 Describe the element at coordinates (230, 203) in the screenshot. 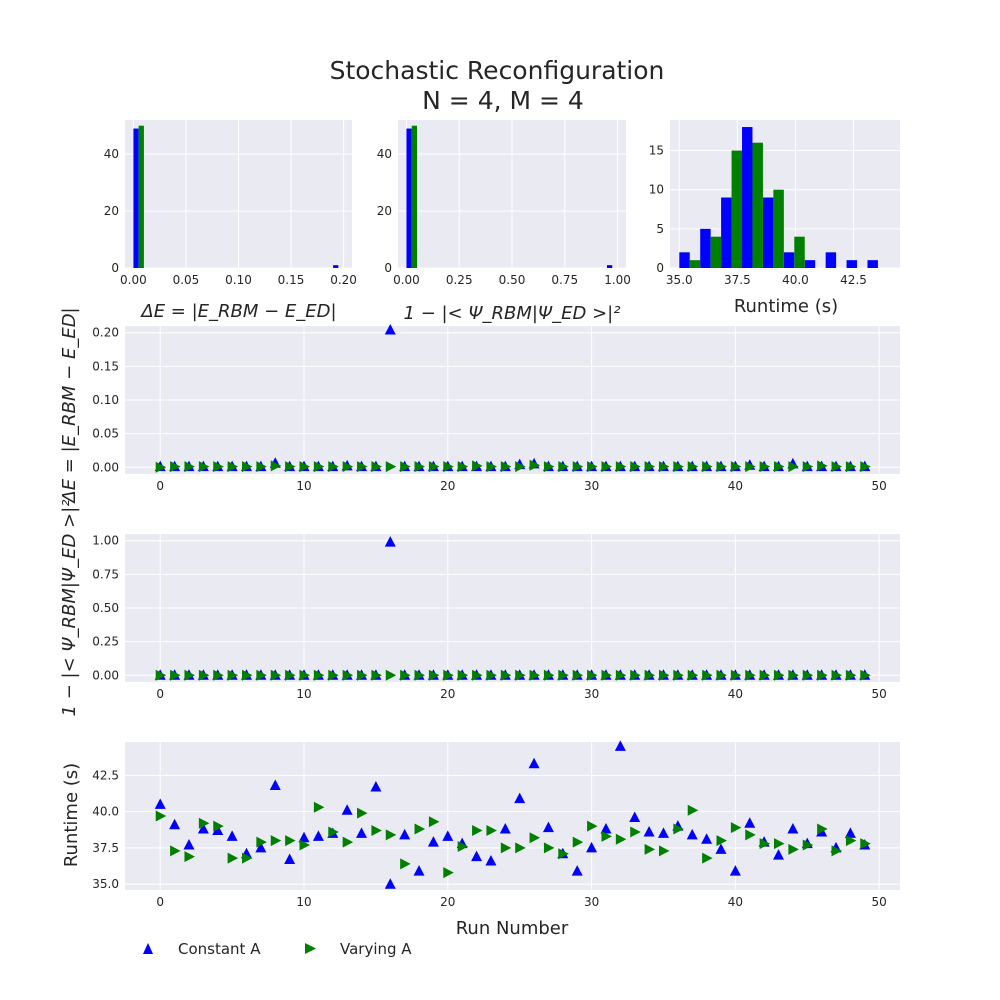

I see `energy-histogram: 0.00 0.05 0.10 0.15 0.20 0 20 40` at that location.